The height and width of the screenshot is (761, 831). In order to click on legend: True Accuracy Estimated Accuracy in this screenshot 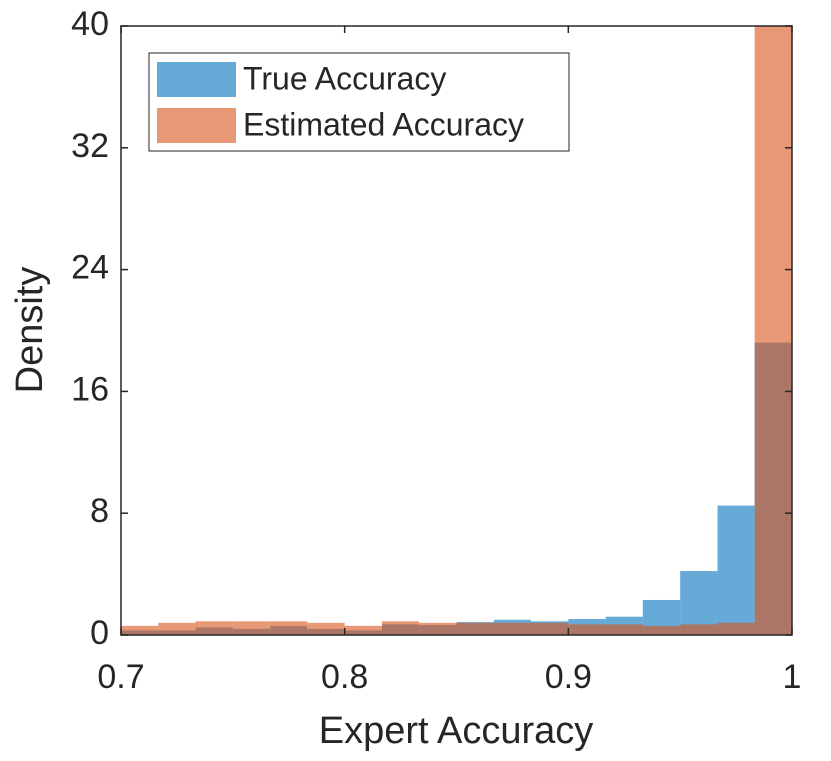, I will do `click(359, 102)`.